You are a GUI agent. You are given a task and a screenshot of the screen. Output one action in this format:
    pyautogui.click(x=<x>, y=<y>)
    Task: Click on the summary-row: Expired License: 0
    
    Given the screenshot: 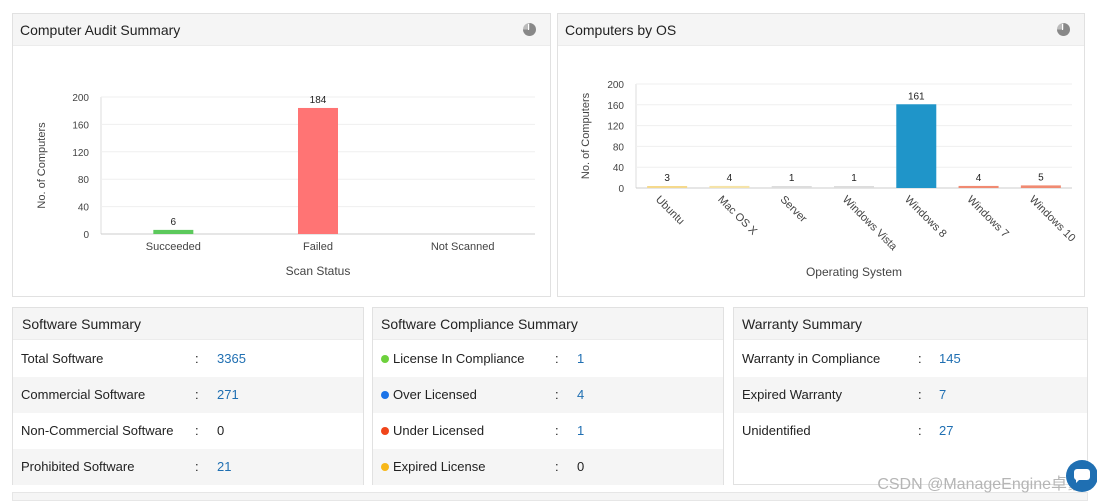 What is the action you would take?
    pyautogui.click(x=548, y=467)
    